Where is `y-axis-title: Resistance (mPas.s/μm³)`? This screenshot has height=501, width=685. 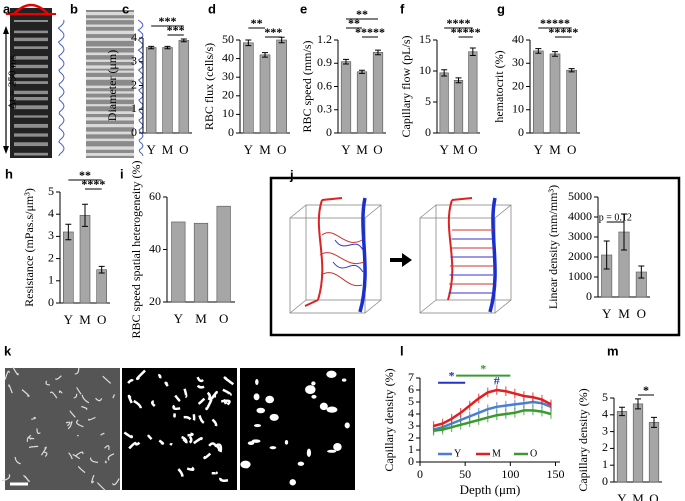
y-axis-title: Resistance (mPas.s/μm³) is located at coordinates (29, 247).